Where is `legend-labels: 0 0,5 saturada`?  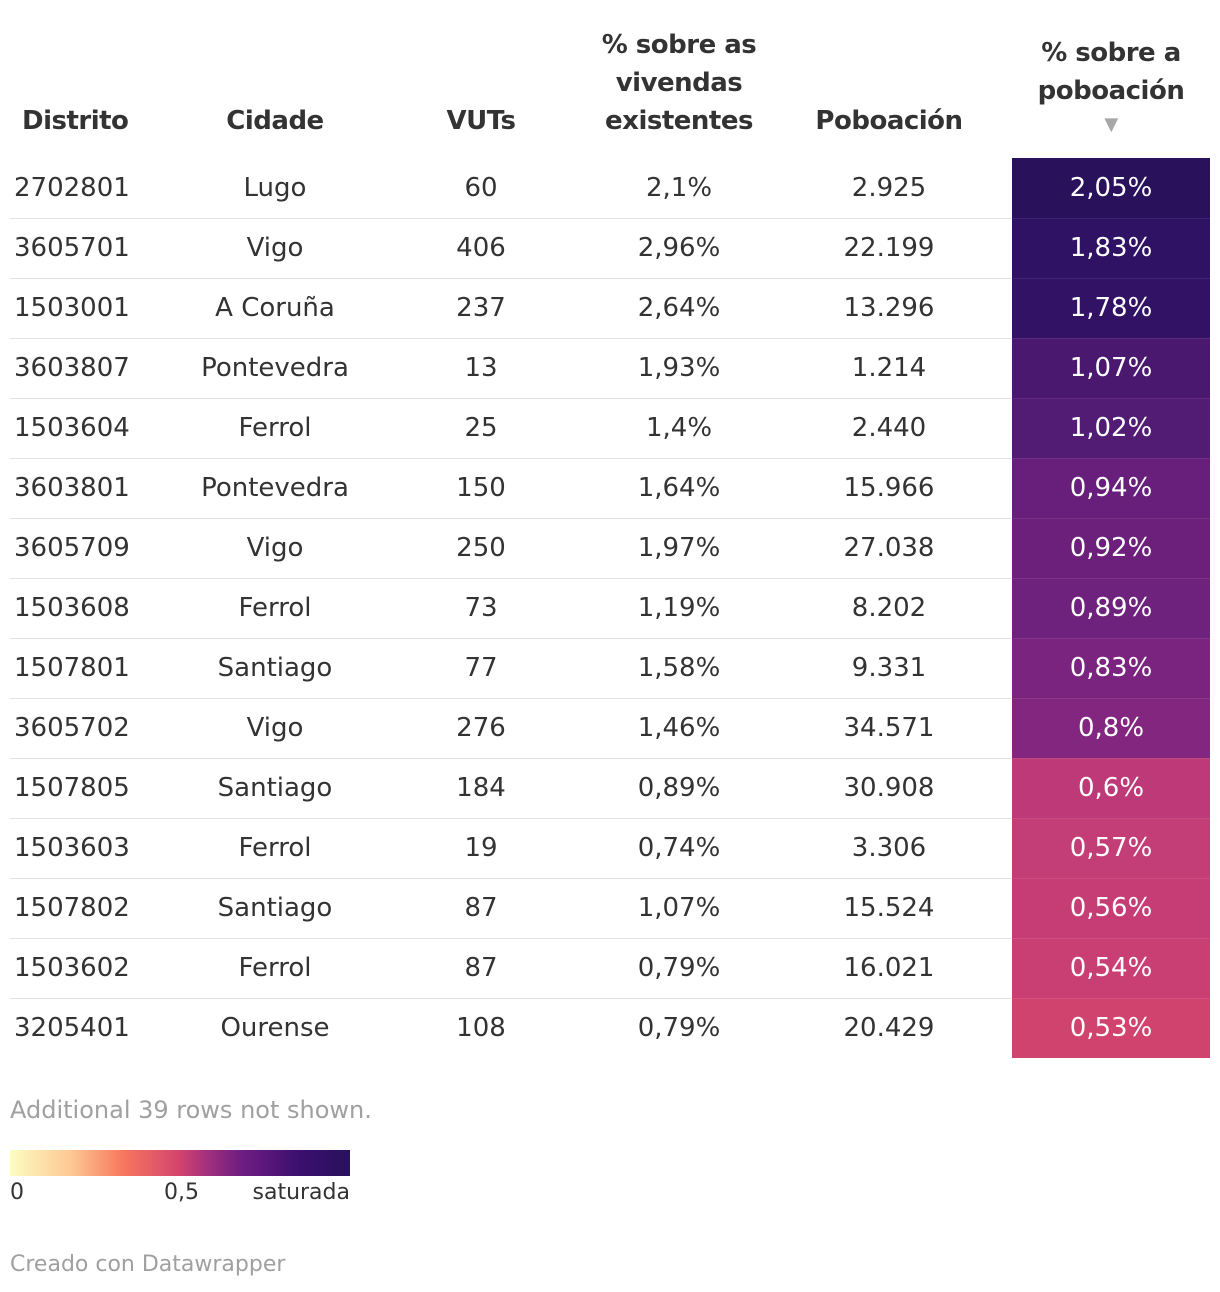 legend-labels: 0 0,5 saturada is located at coordinates (180, 1195).